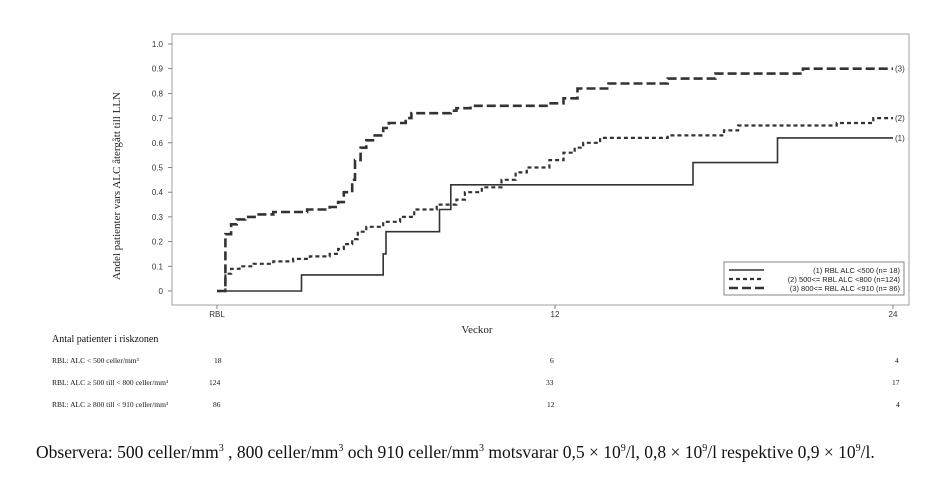 The height and width of the screenshot is (497, 929). What do you see at coordinates (215, 382) in the screenshot?
I see `risk-value: 124` at bounding box center [215, 382].